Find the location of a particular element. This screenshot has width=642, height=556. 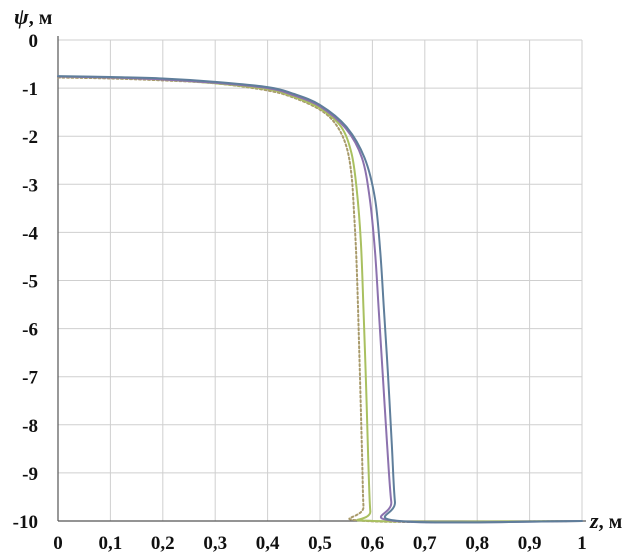

y-tick-label: -6 is located at coordinates (30, 330).